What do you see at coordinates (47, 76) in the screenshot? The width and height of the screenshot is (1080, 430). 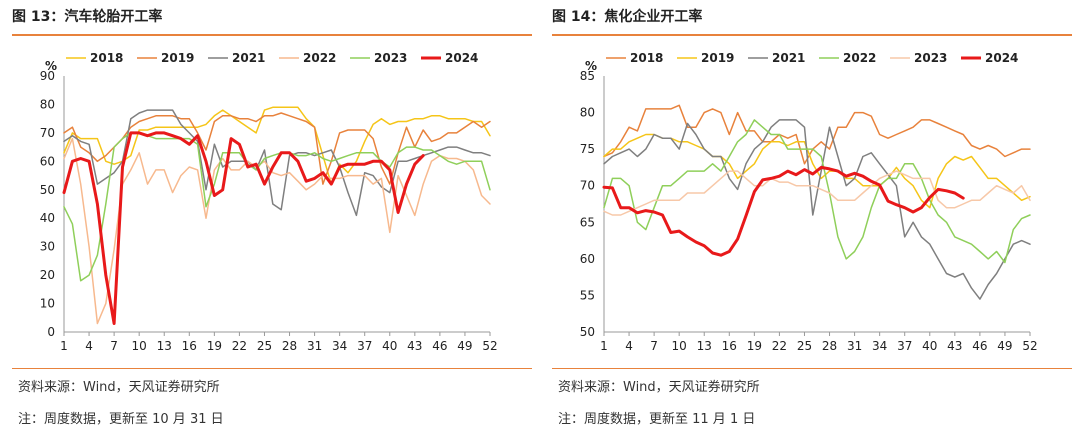 I see `y-tick-label: 90` at bounding box center [47, 76].